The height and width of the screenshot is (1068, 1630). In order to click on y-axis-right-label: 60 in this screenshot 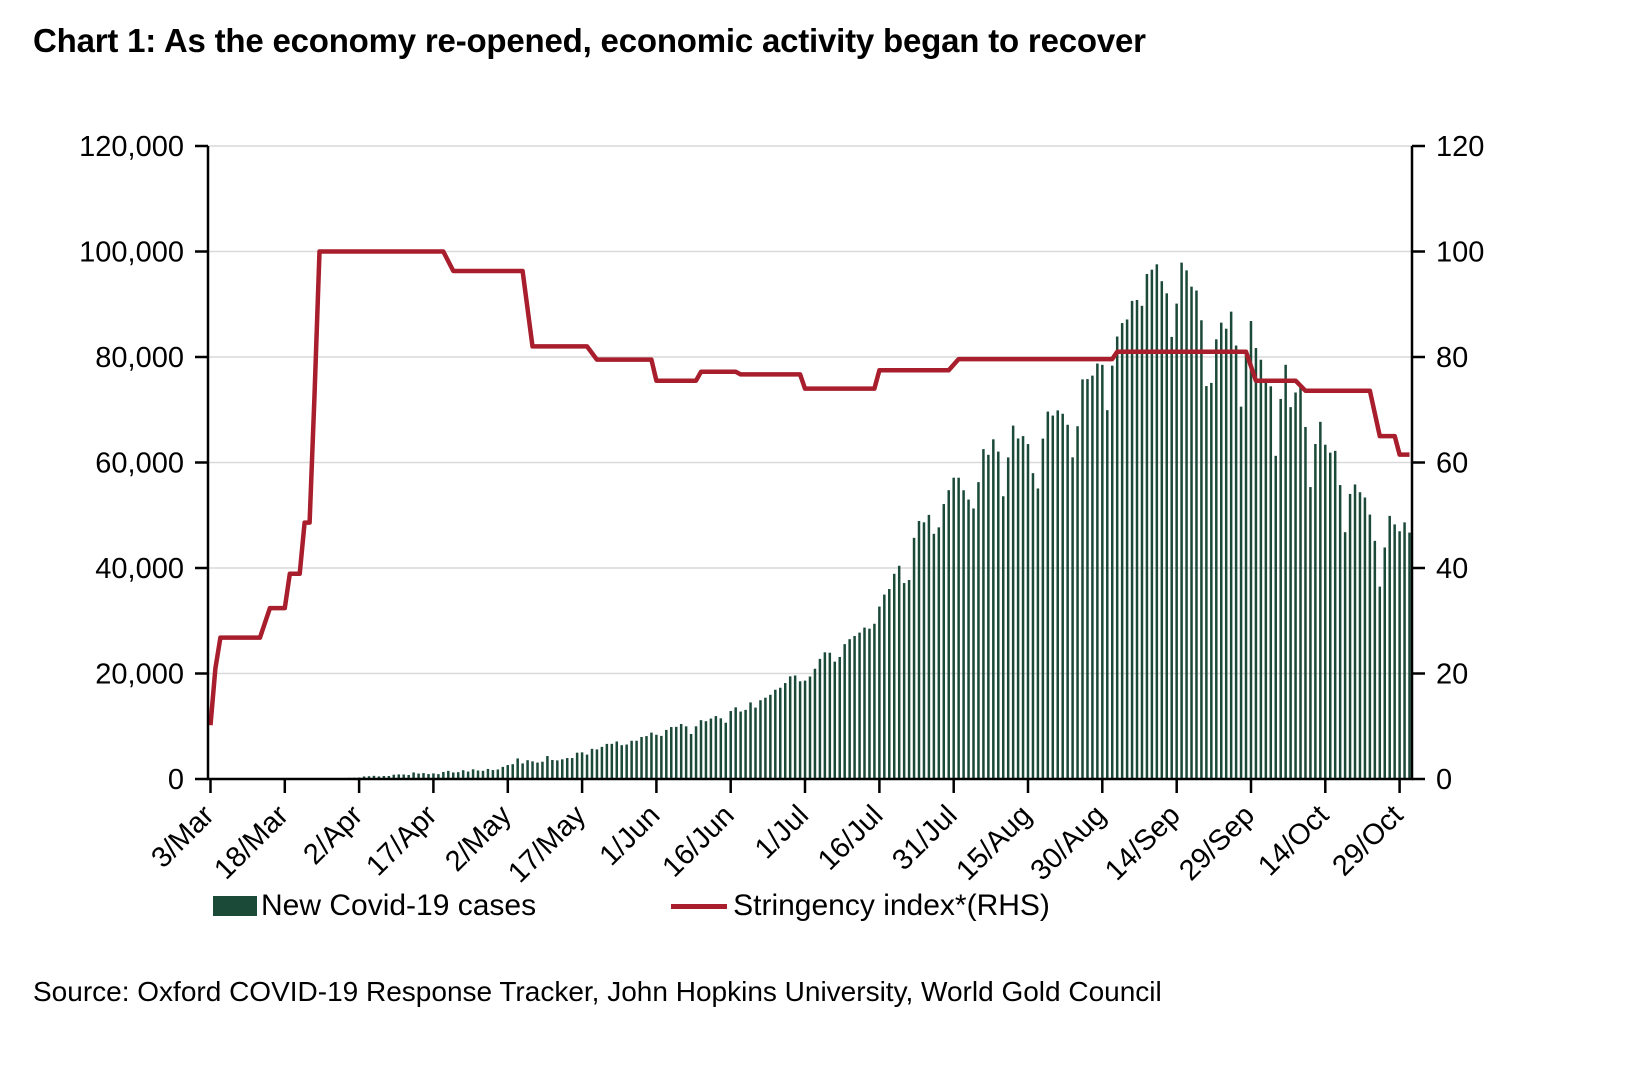, I will do `click(1452, 464)`.